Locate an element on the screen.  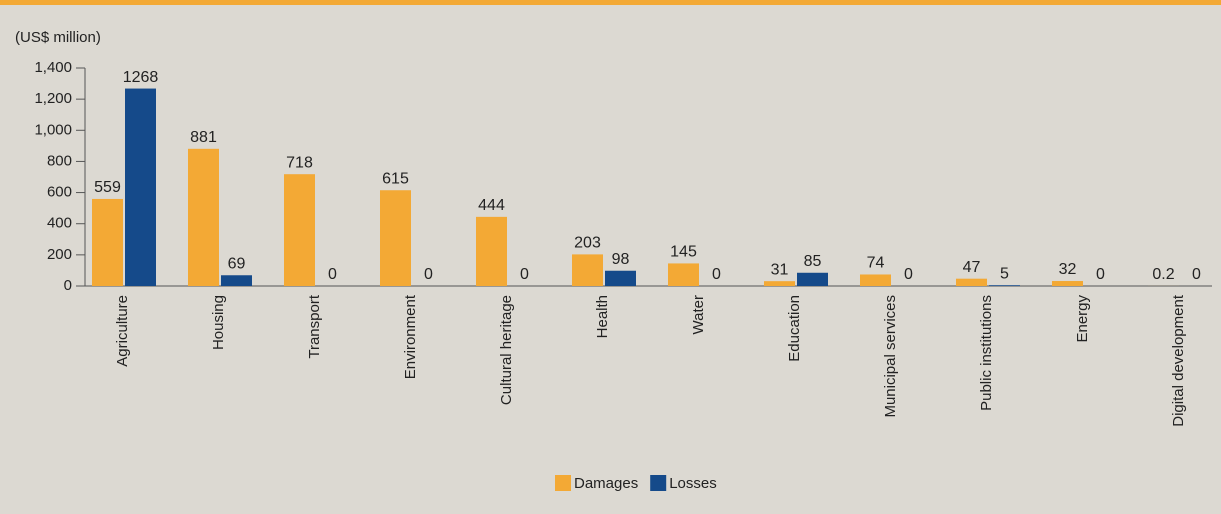
value-label: 203 is located at coordinates (587, 243).